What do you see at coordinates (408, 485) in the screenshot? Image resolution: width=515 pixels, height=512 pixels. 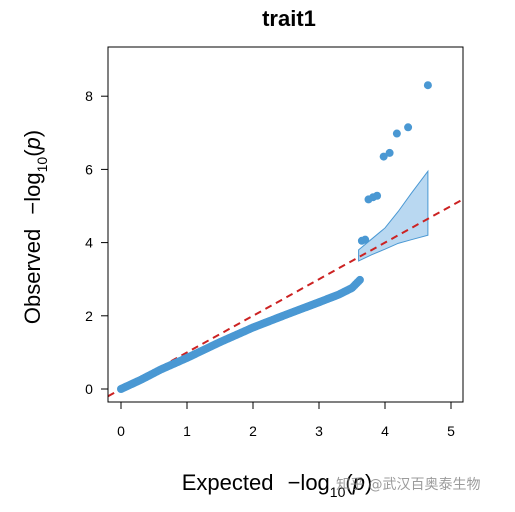 I see `watermark: 知乎 @武汉百奥泰生物` at bounding box center [408, 485].